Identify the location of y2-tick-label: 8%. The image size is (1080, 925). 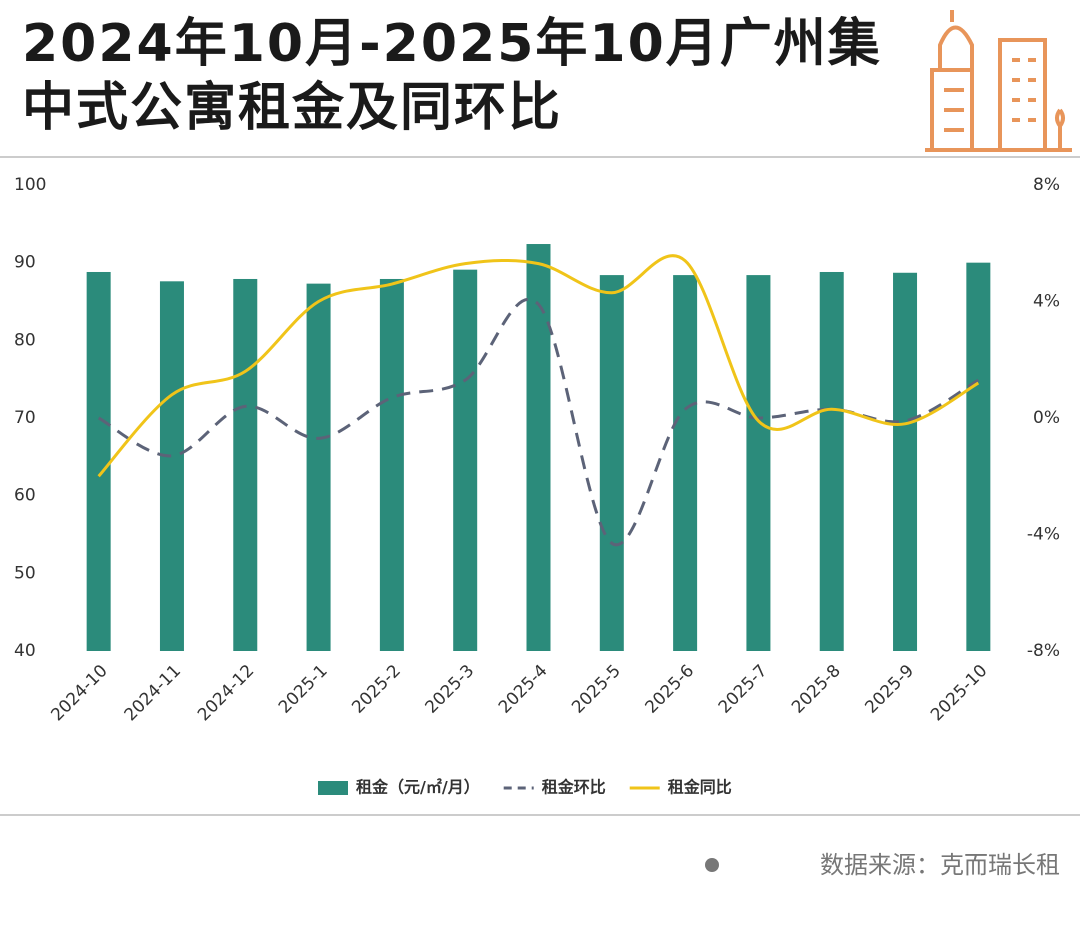
(1046, 185).